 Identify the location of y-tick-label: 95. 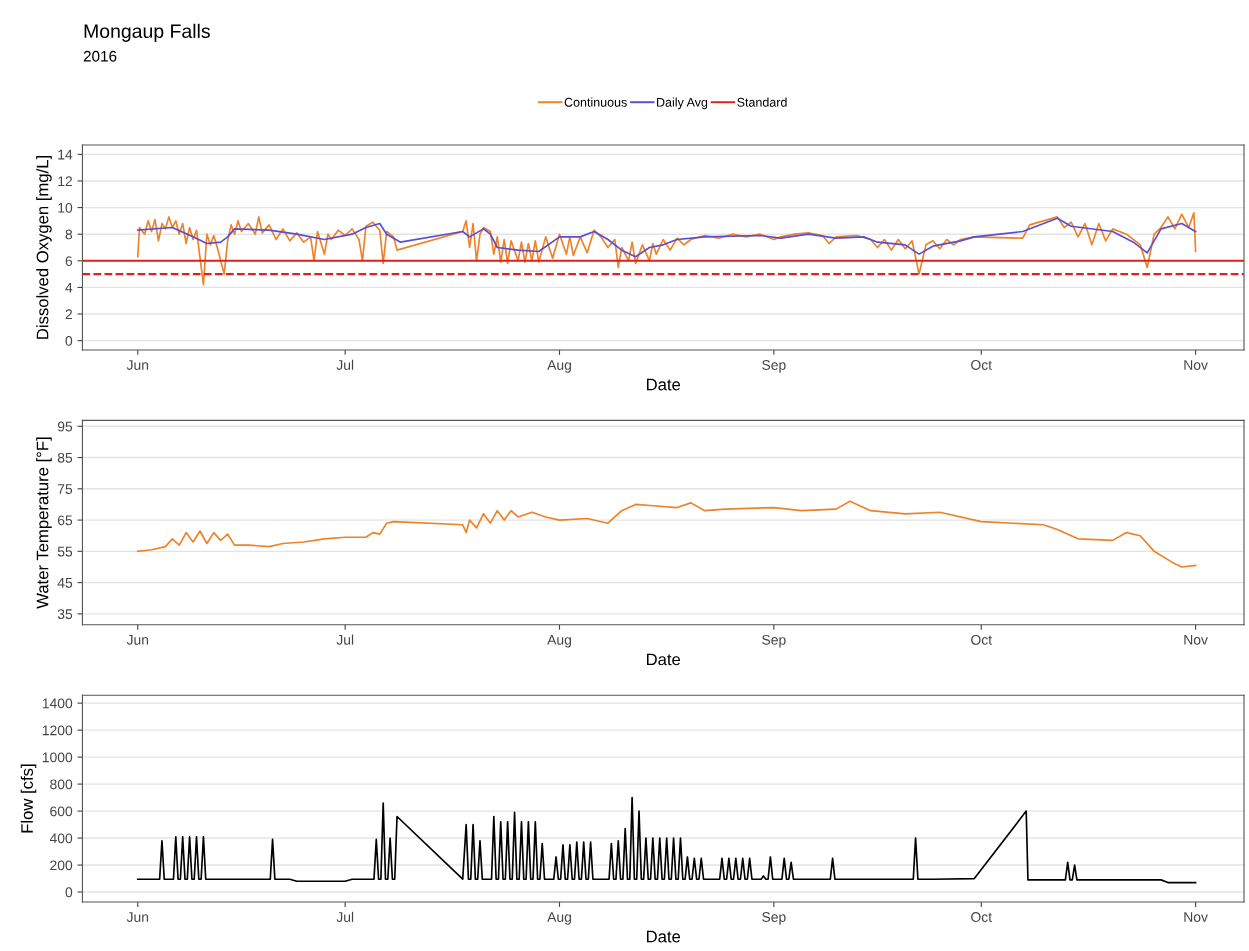
(65, 426).